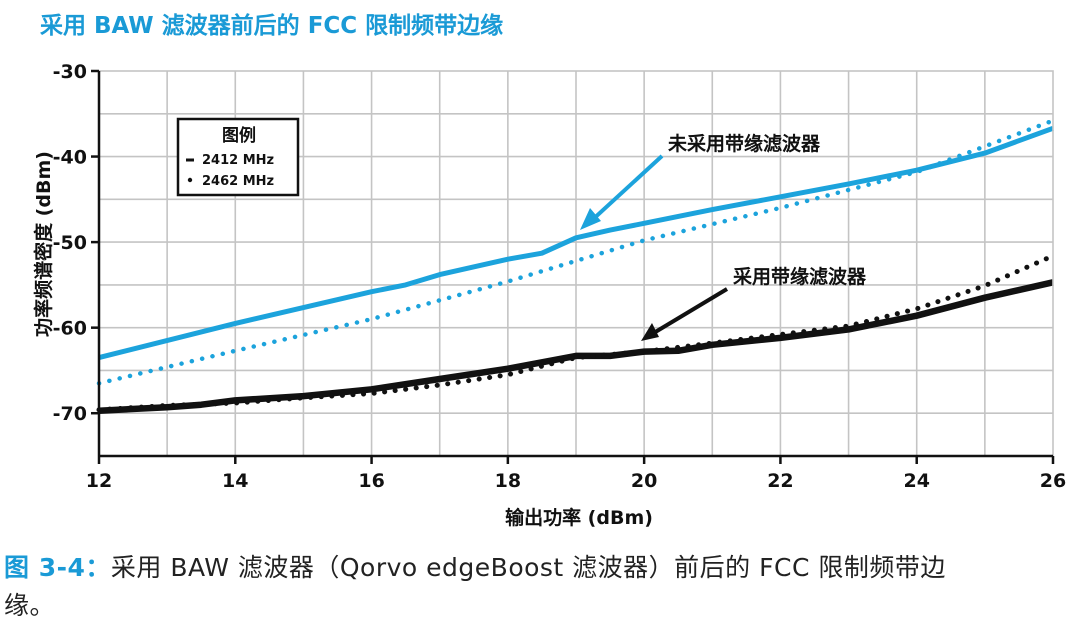 The image size is (1080, 630). I want to click on x-tick-label: 14, so click(235, 481).